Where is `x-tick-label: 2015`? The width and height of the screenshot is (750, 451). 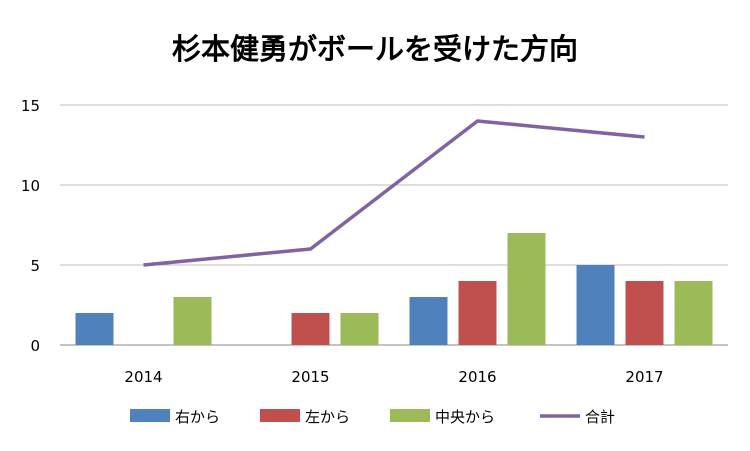 x-tick-label: 2015 is located at coordinates (310, 377).